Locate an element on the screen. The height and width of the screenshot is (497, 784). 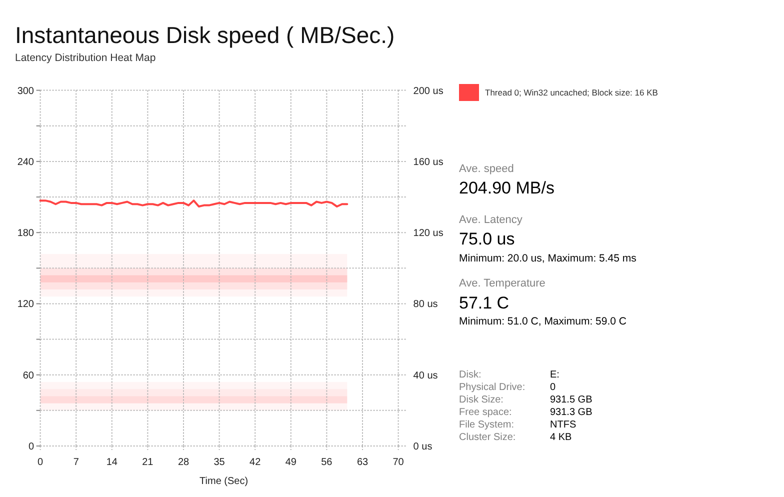
text: Disk: is located at coordinates (470, 375).